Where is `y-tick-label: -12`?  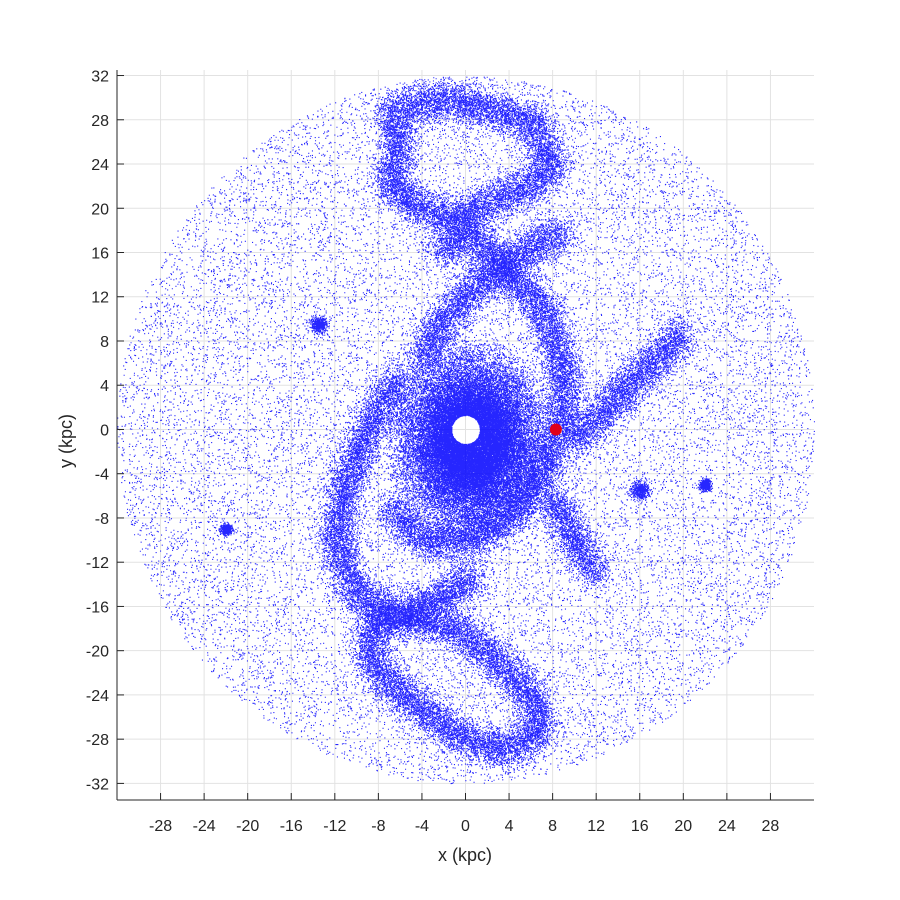 y-tick-label: -12 is located at coordinates (97, 563).